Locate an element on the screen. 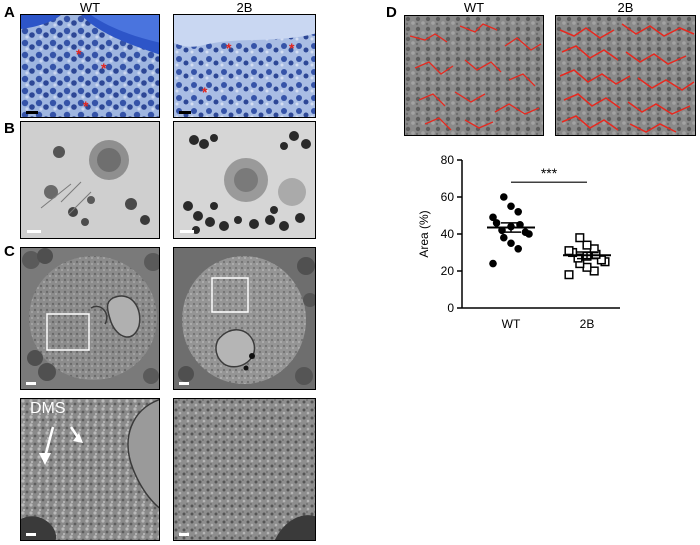  panel-b-2b-micrograph-image is located at coordinates (244, 180).